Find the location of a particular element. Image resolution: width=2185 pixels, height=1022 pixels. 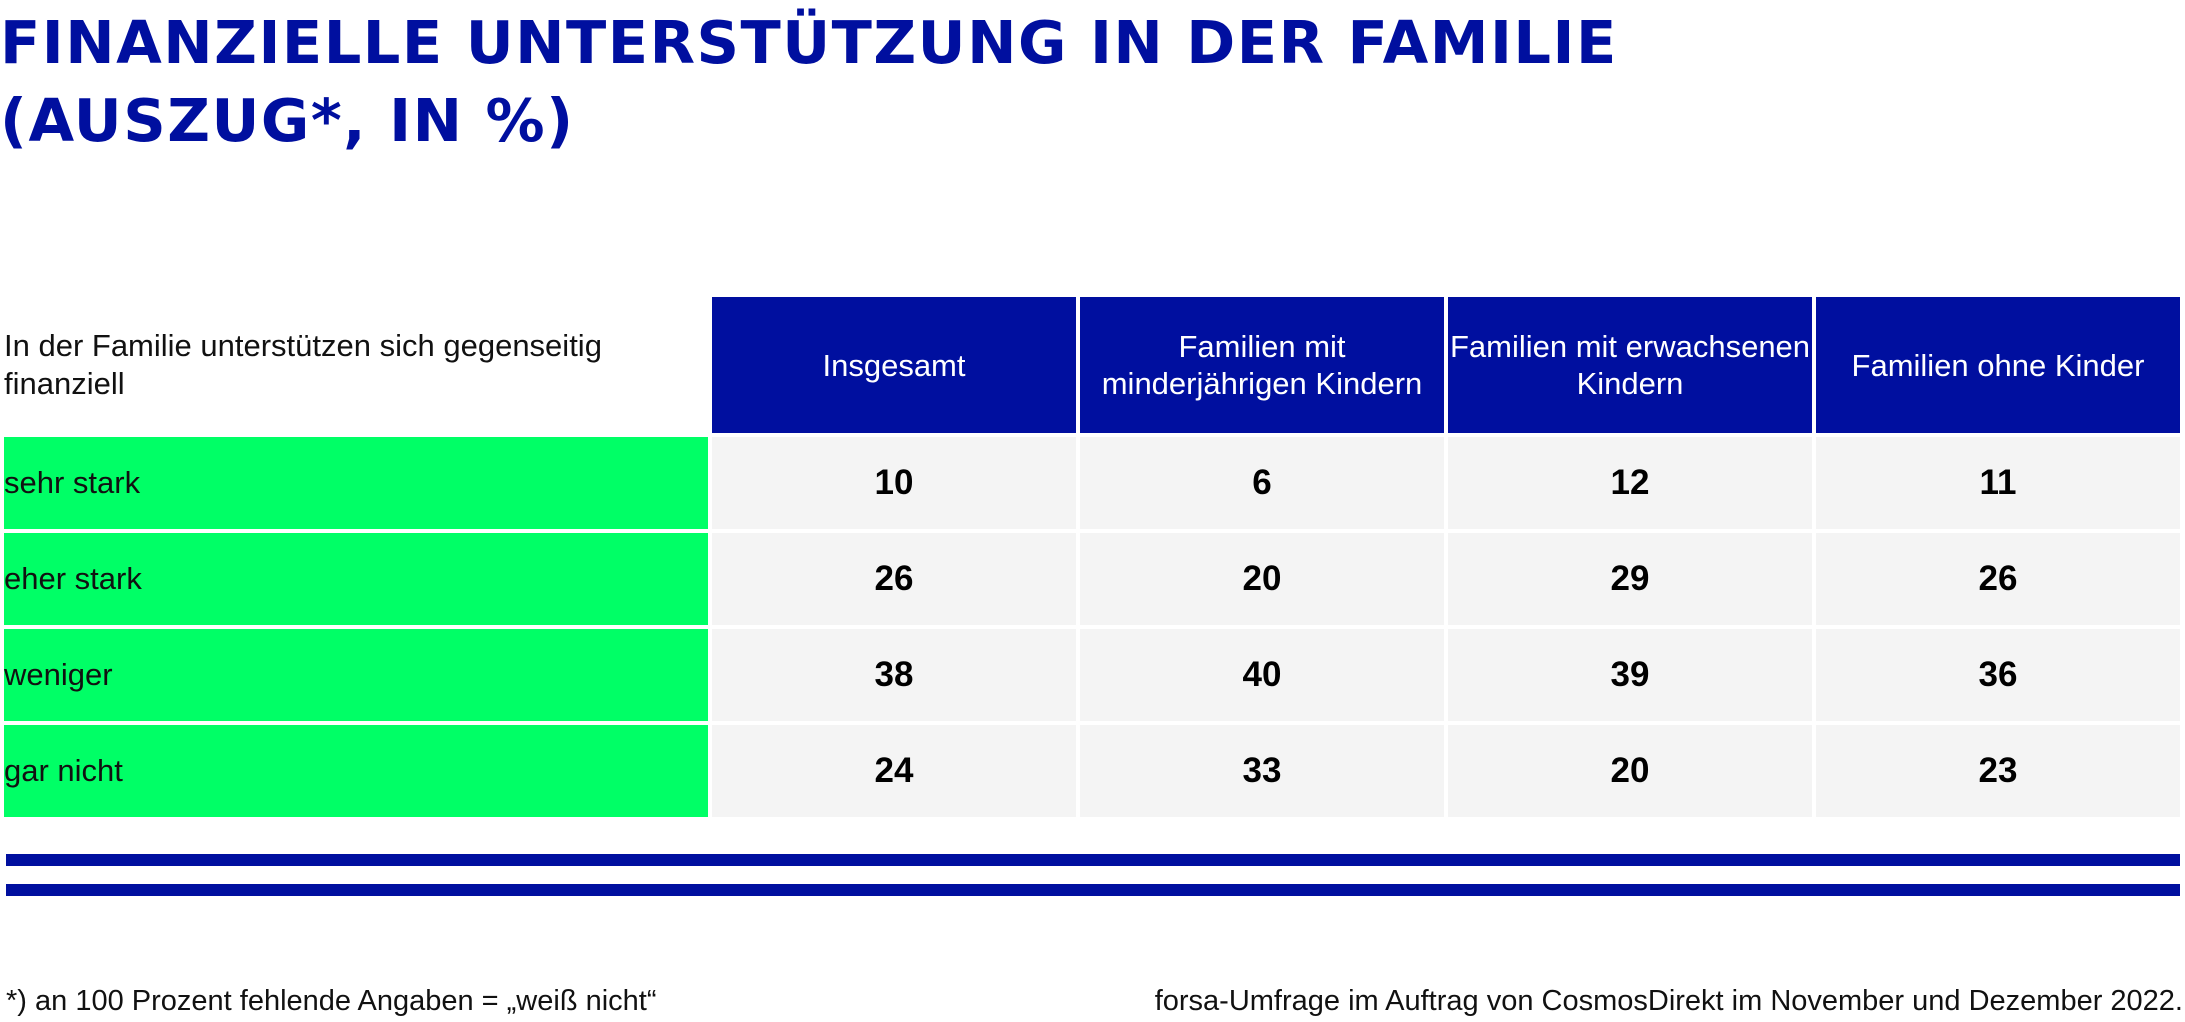

table-cell: 11 is located at coordinates (1998, 483).